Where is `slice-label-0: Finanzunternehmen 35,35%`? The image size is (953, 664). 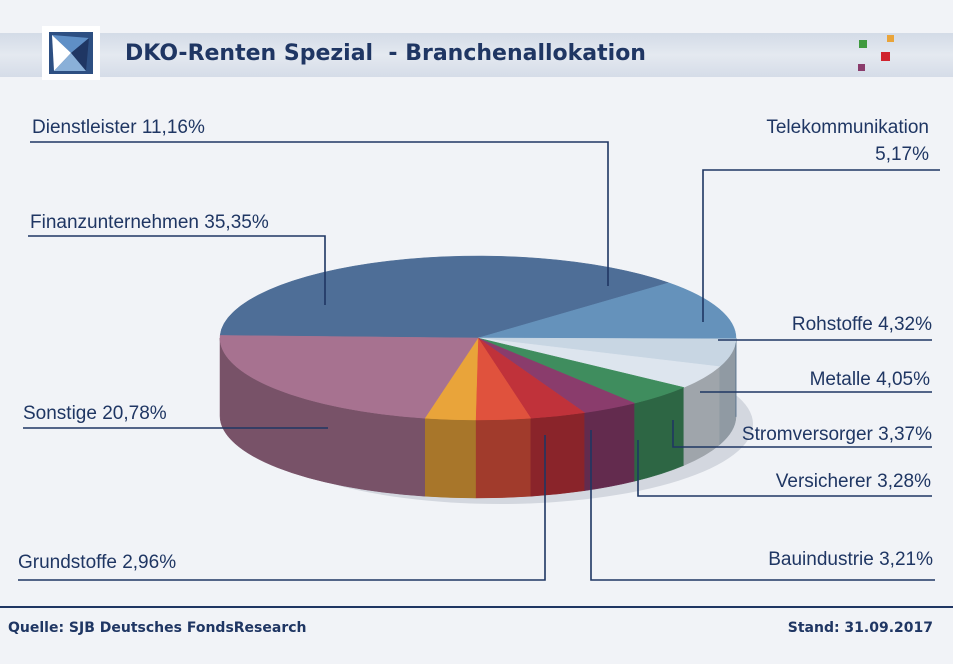
slice-label-0: Finanzunternehmen 35,35% is located at coordinates (149, 222).